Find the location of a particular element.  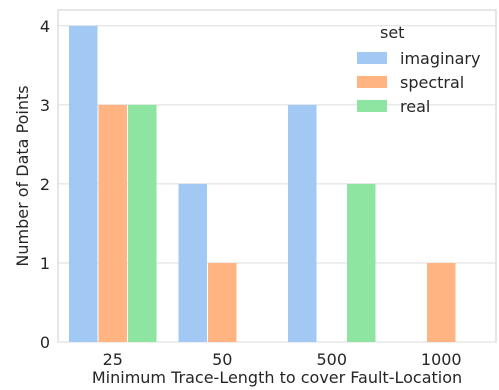

legend-swatch-spectral is located at coordinates (372, 82).